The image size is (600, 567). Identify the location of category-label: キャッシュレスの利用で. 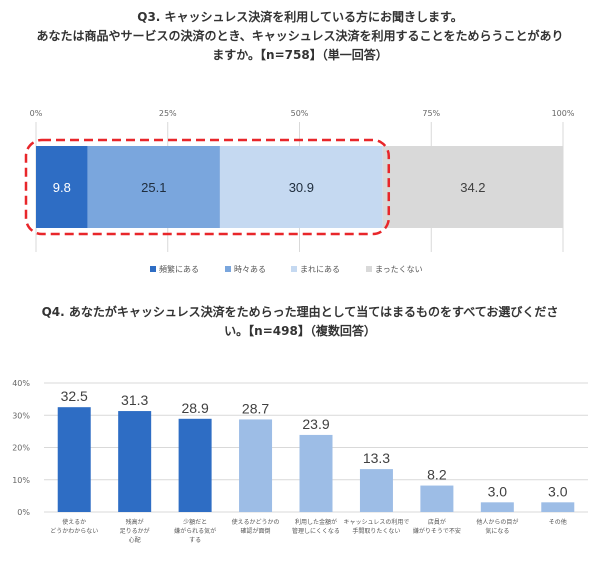
(376, 522).